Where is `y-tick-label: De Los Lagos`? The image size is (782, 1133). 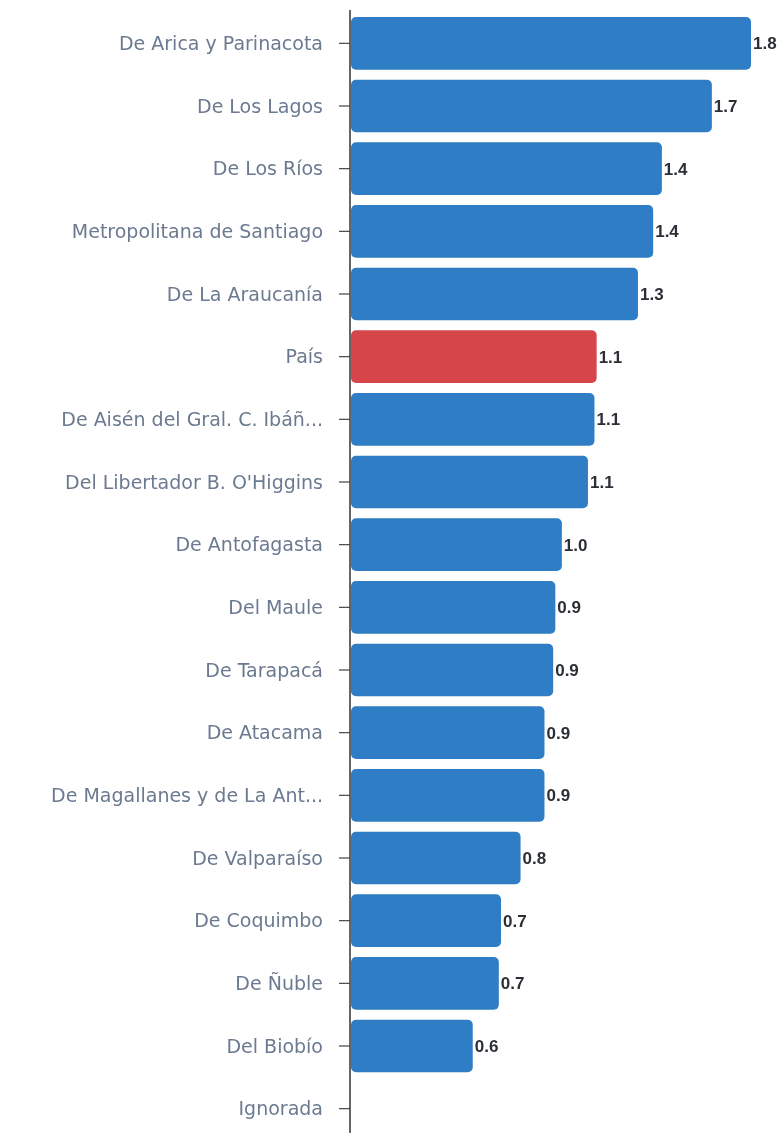
y-tick-label: De Los Lagos is located at coordinates (260, 105).